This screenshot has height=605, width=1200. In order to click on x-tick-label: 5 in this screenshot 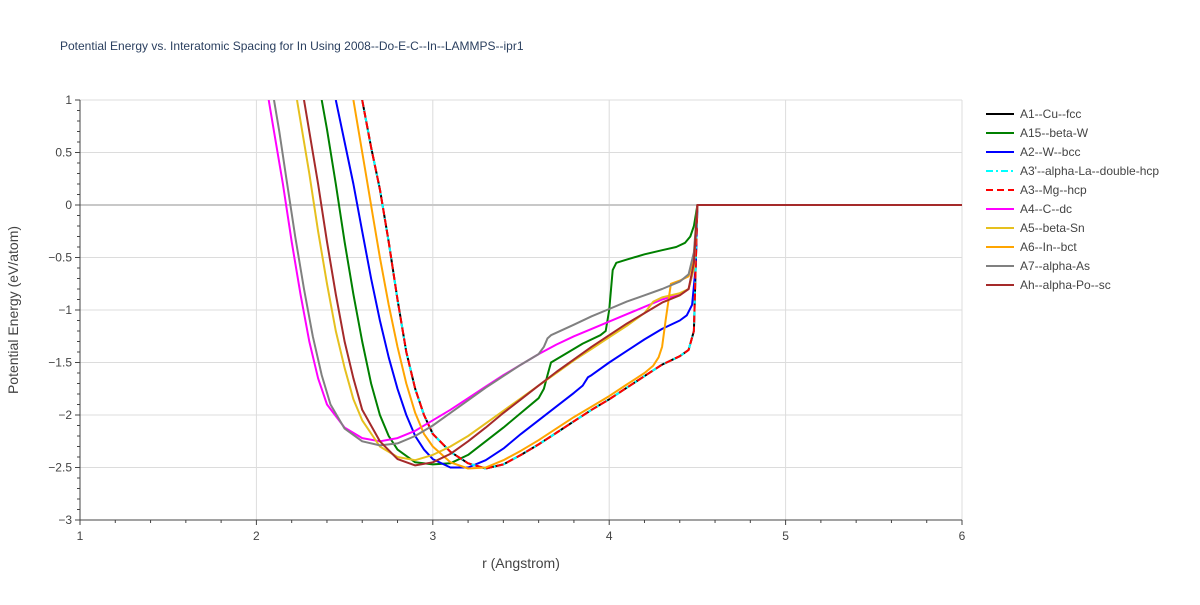, I will do `click(785, 536)`.